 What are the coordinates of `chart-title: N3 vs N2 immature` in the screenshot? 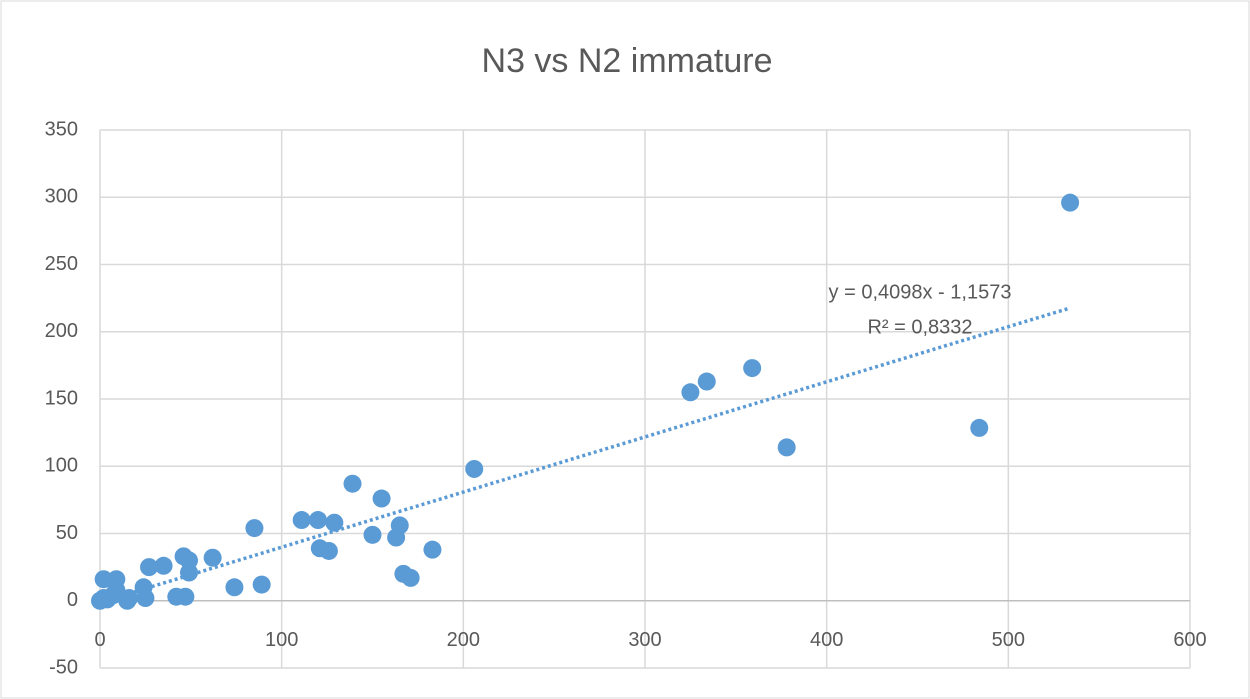 It's located at (627, 61).